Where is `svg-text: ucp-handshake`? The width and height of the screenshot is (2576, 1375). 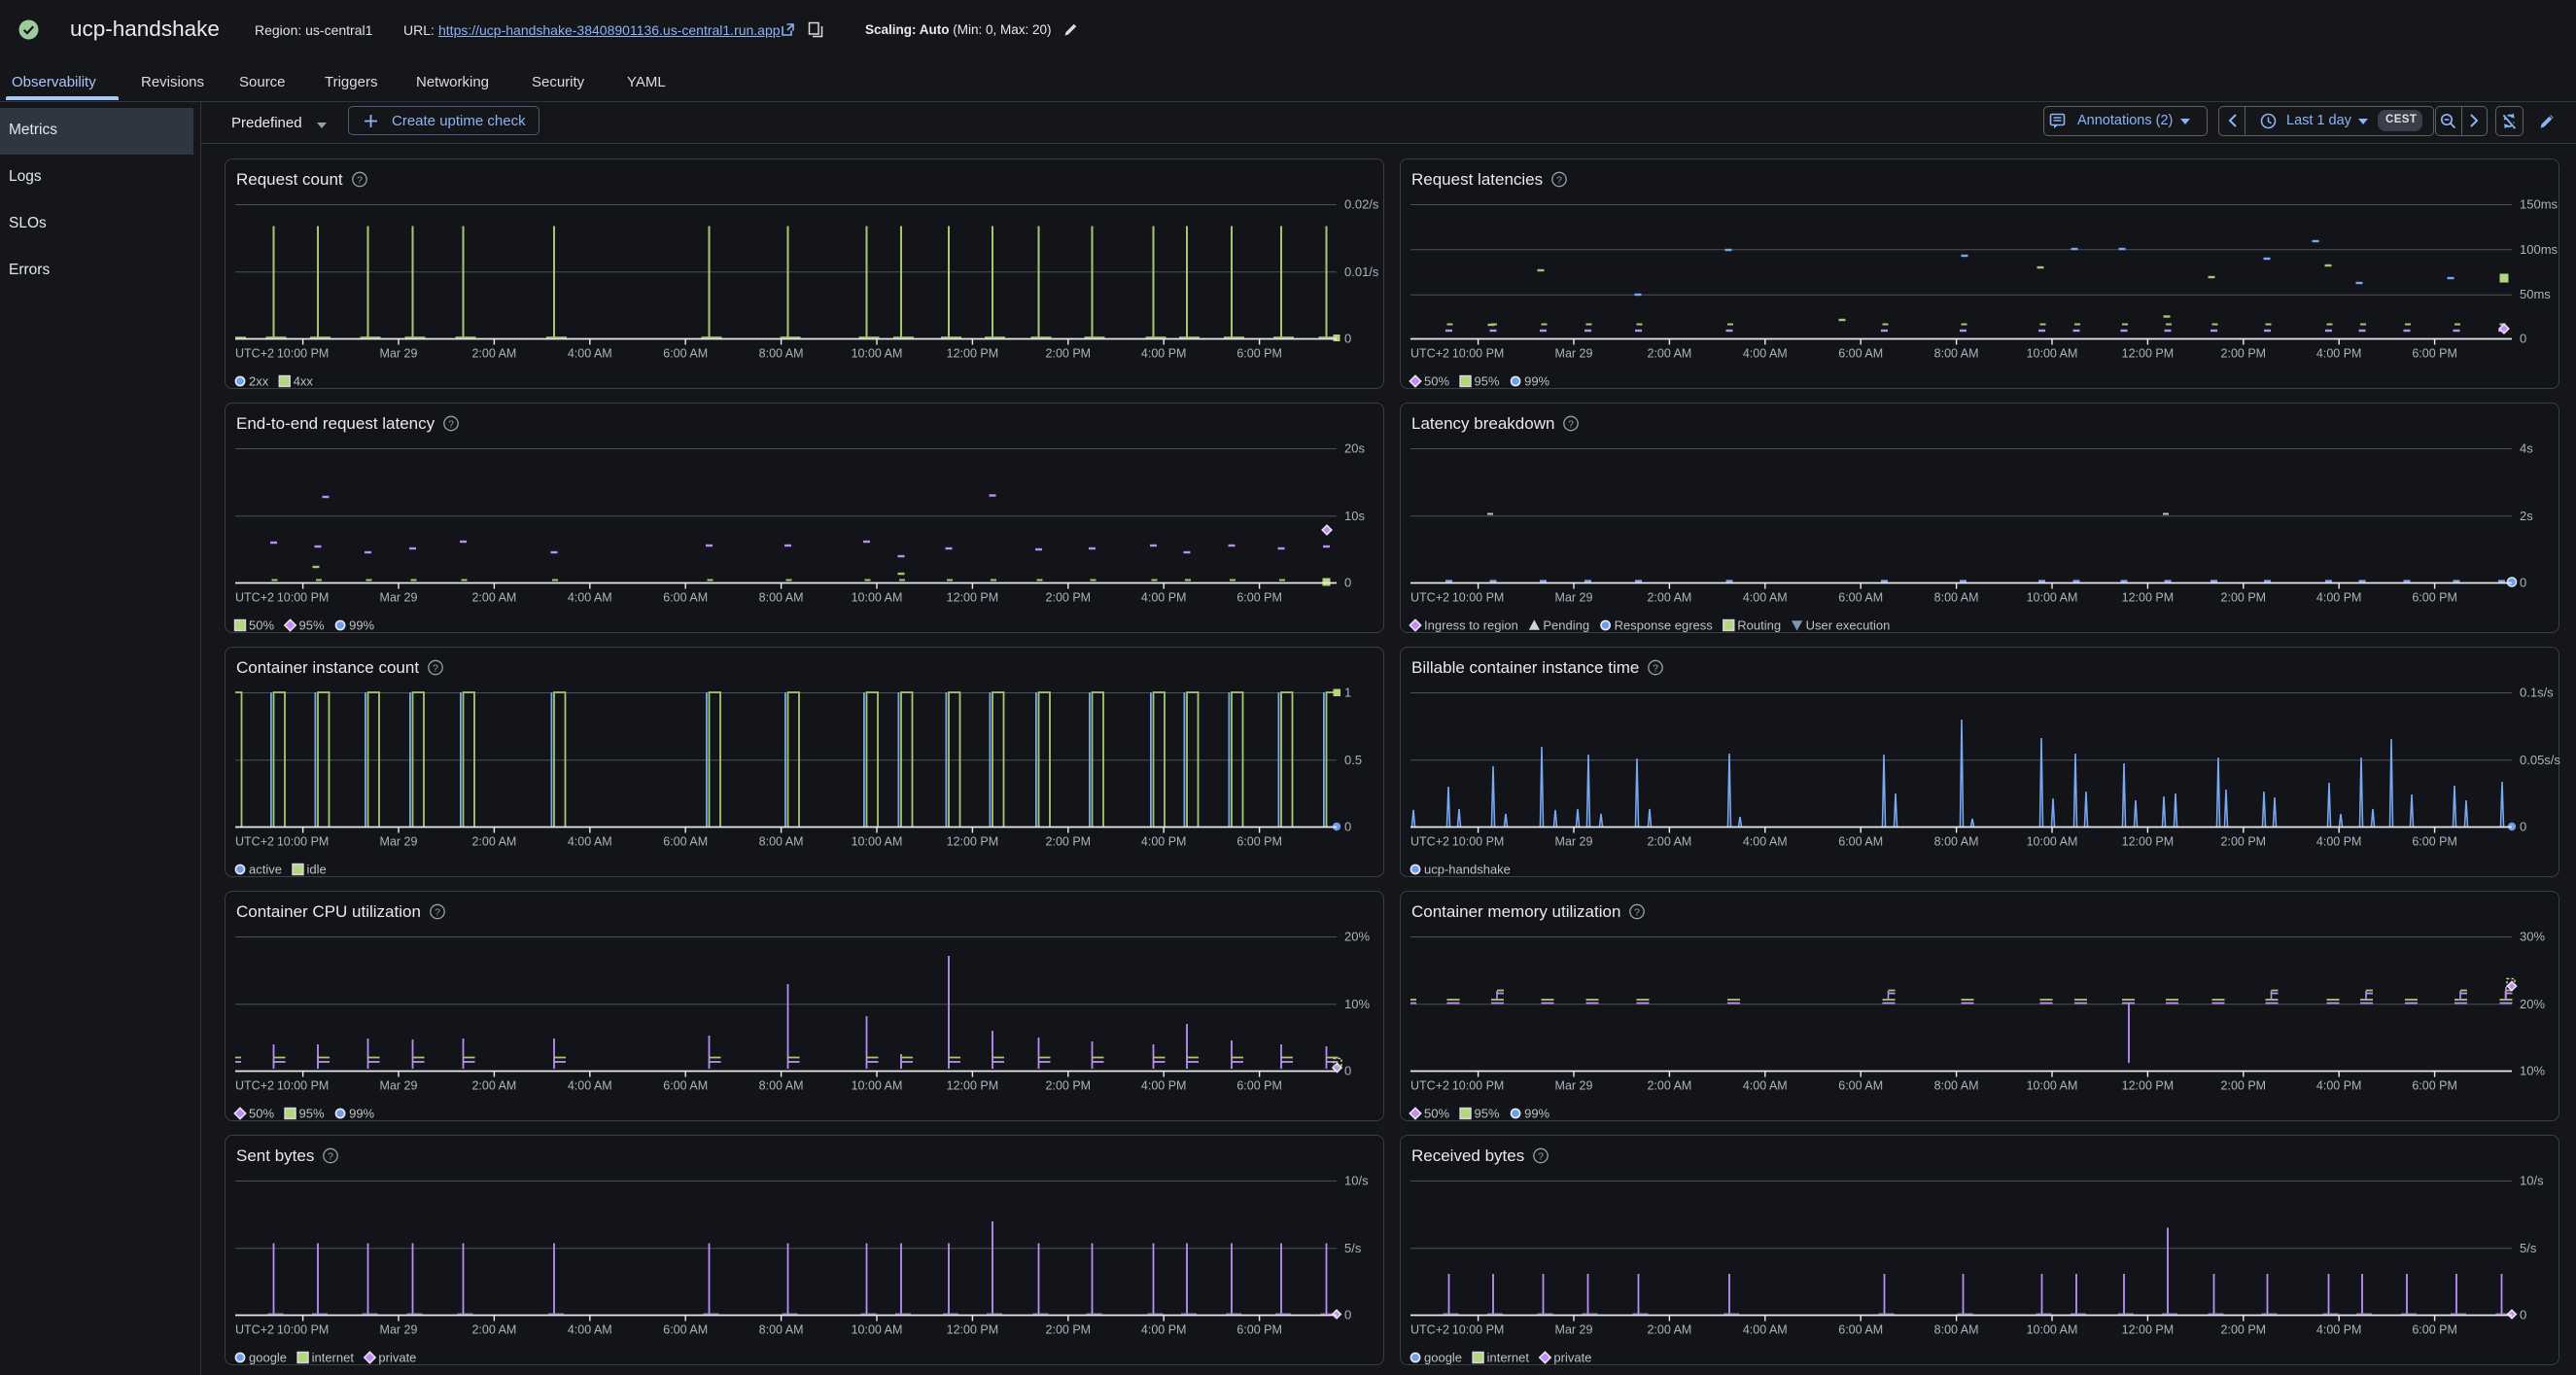
svg-text: ucp-handshake is located at coordinates (1467, 869).